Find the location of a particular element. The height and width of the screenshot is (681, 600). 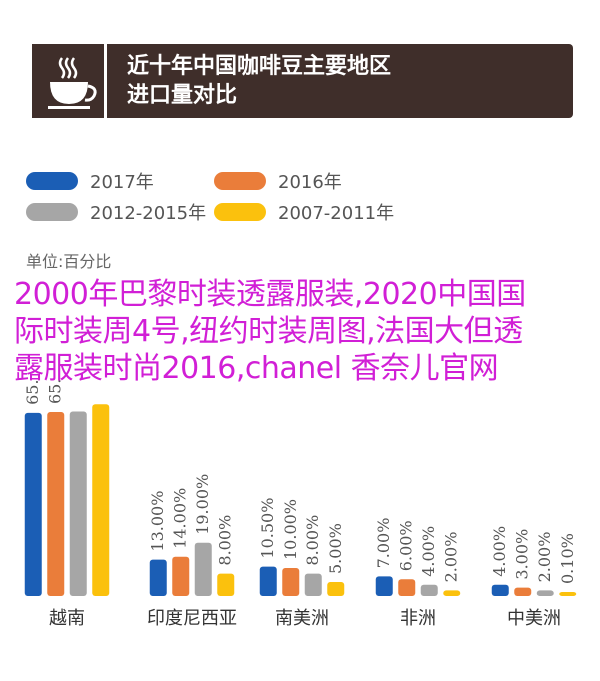

legend-swatch-2016 is located at coordinates (240, 181).